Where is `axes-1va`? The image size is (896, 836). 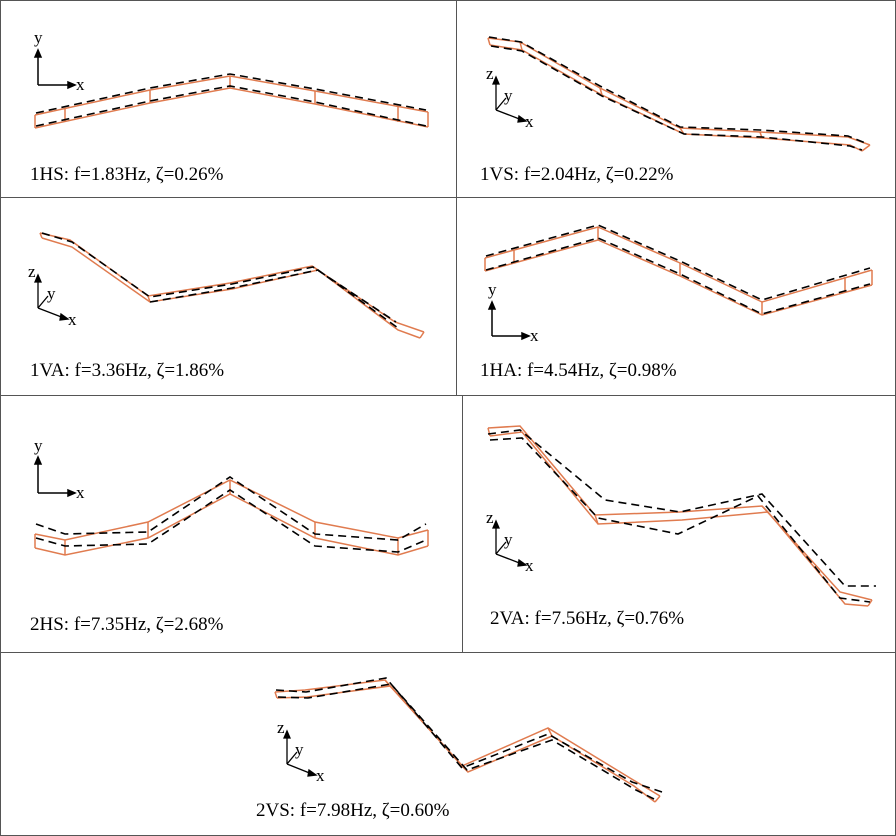 axes-1va is located at coordinates (52, 297).